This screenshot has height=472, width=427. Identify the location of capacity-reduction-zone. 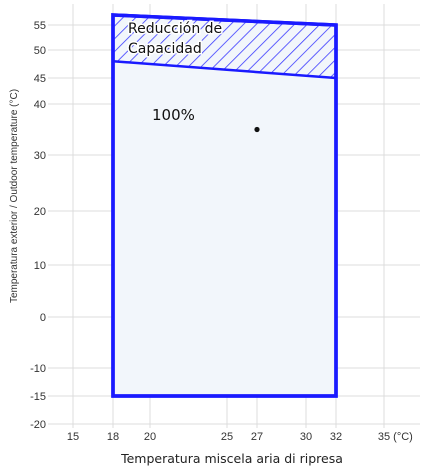
(224, 46).